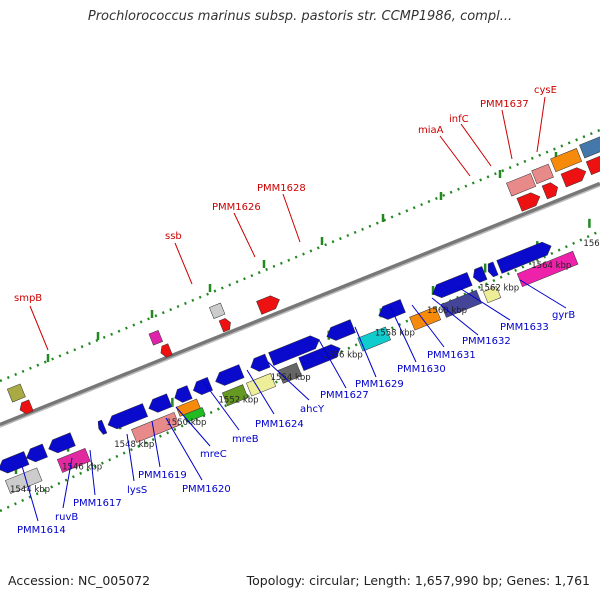 The height and width of the screenshot is (600, 600). What do you see at coordinates (281, 188) in the screenshot?
I see `gene-label-PMM1628: PMM1628` at bounding box center [281, 188].